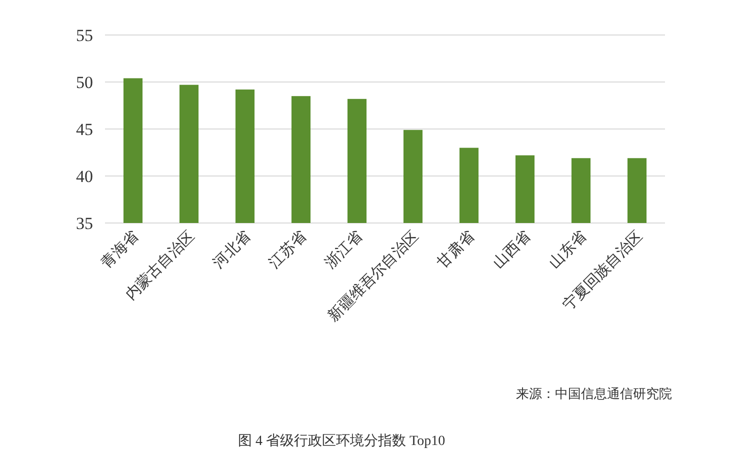  I want to click on source-note: 来源：中国信息通信研究院, so click(594, 393).